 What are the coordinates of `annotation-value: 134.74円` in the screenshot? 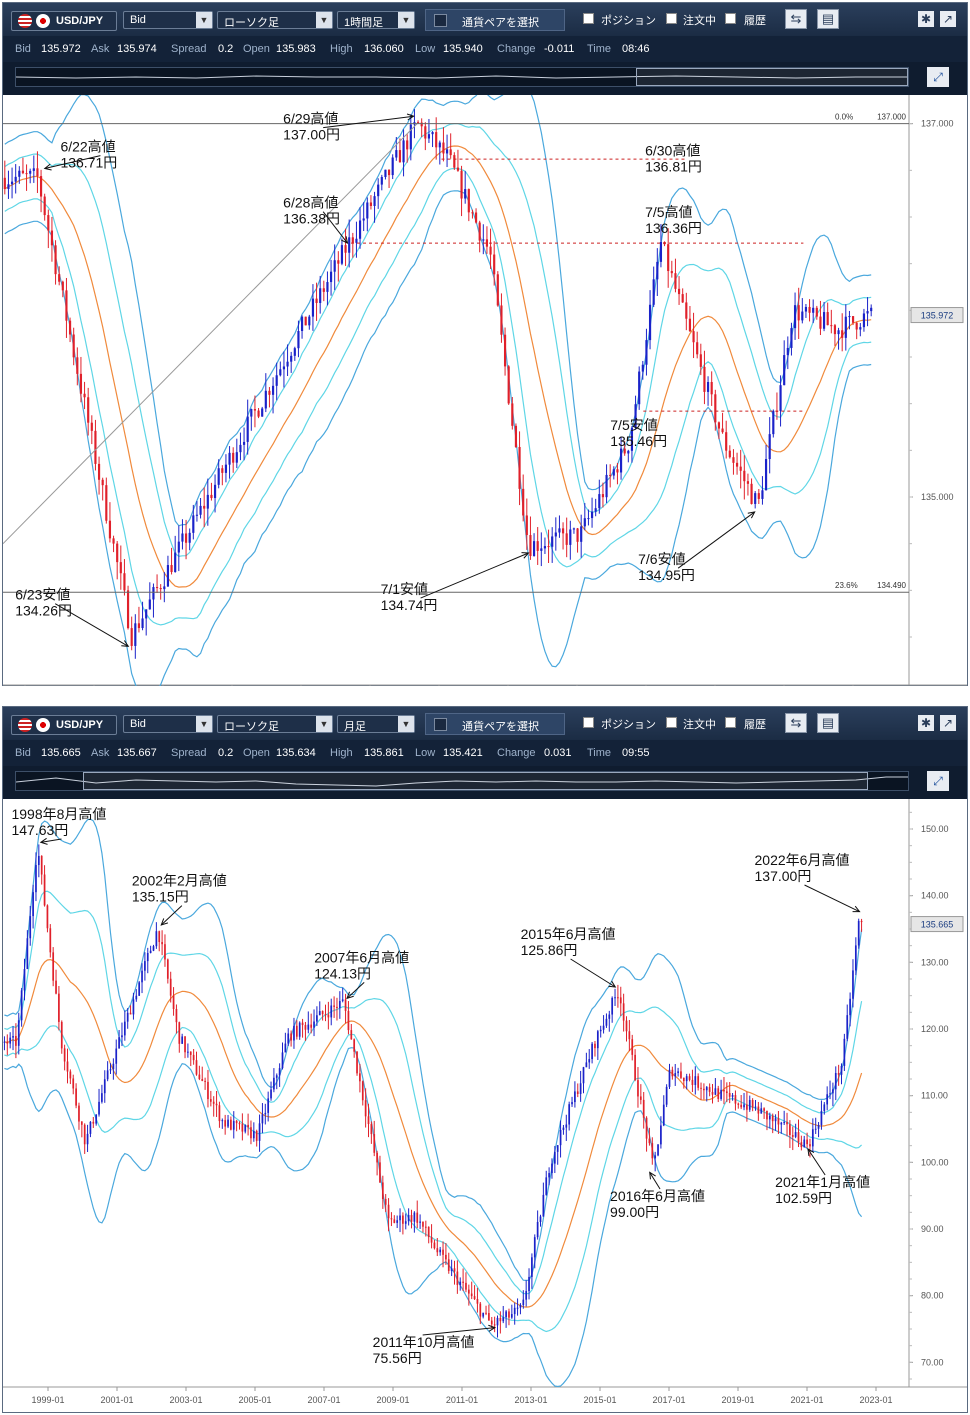 It's located at (409, 605).